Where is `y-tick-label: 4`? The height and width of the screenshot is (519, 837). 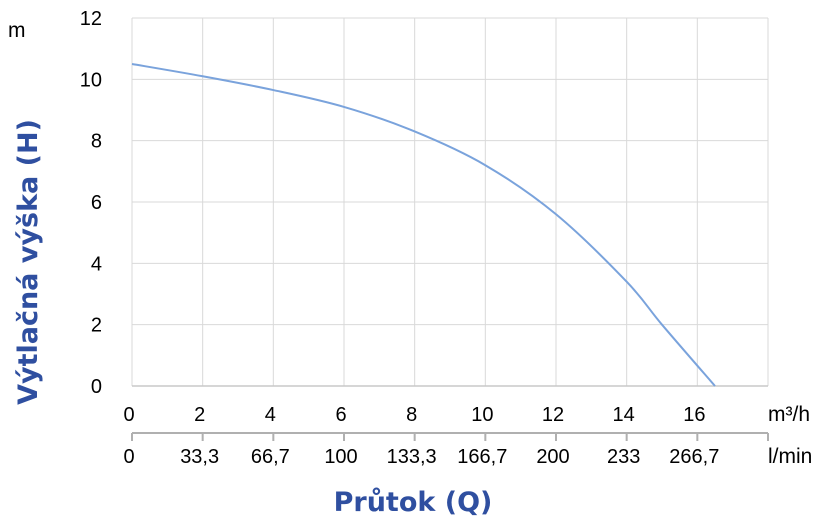
y-tick-label: 4 is located at coordinates (96, 264).